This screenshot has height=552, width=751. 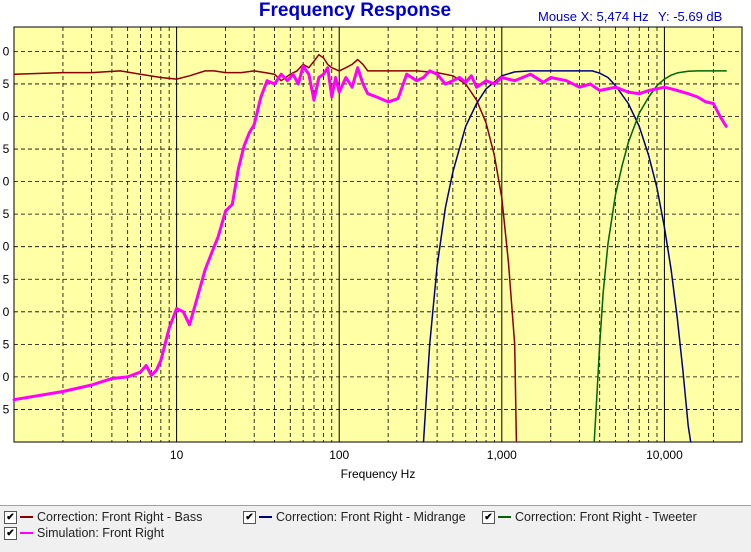 What do you see at coordinates (10, 533) in the screenshot?
I see `checkbox-simulation: ✔` at bounding box center [10, 533].